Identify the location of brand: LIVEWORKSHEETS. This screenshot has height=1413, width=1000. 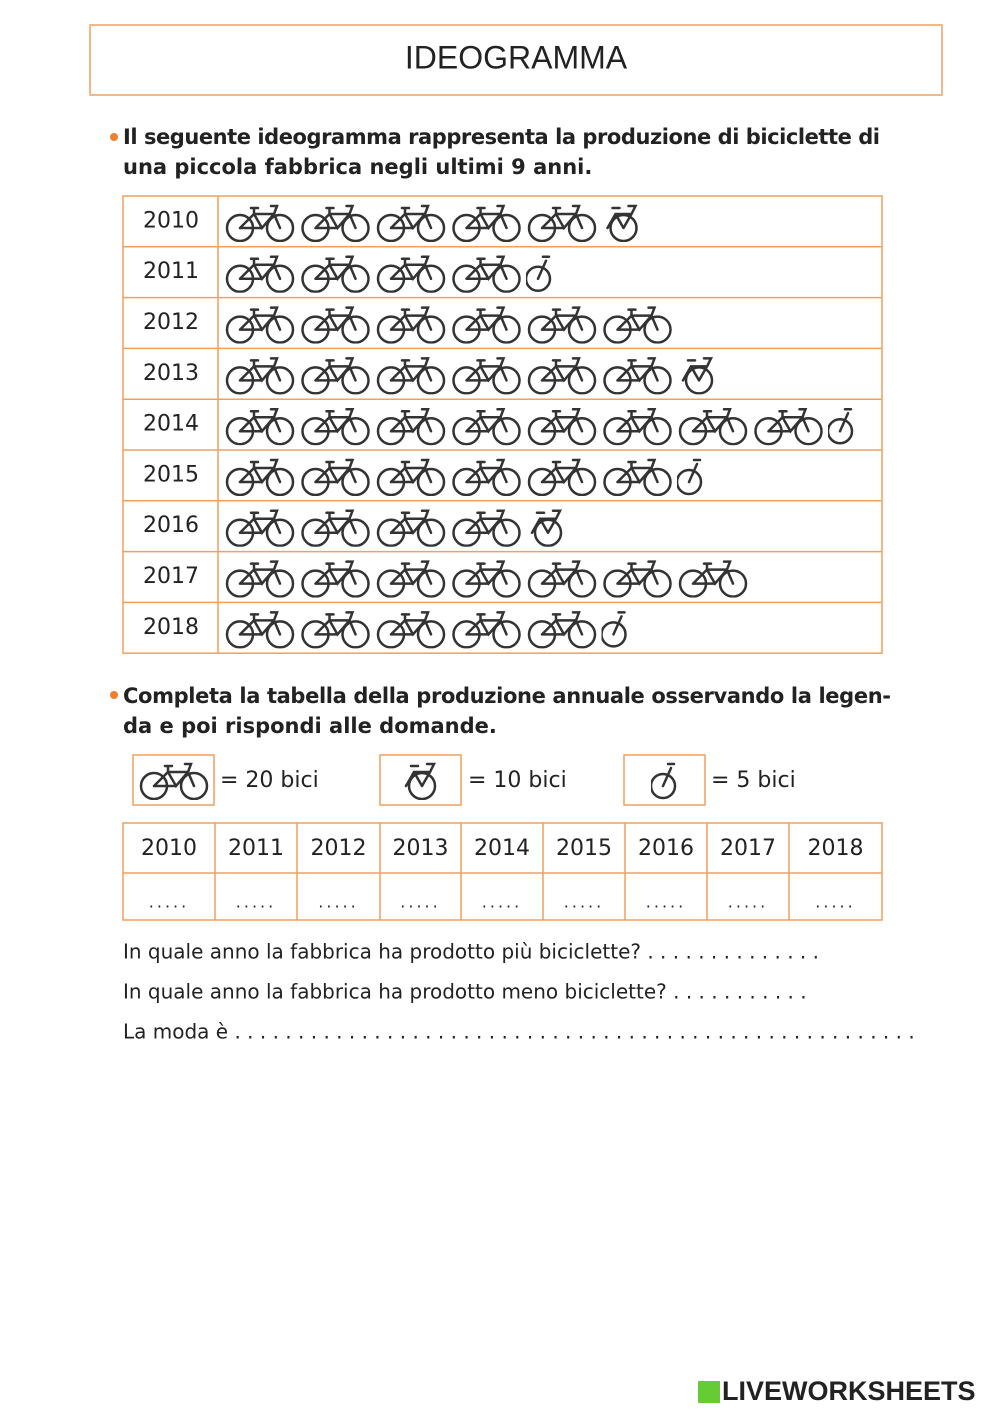
(849, 1391).